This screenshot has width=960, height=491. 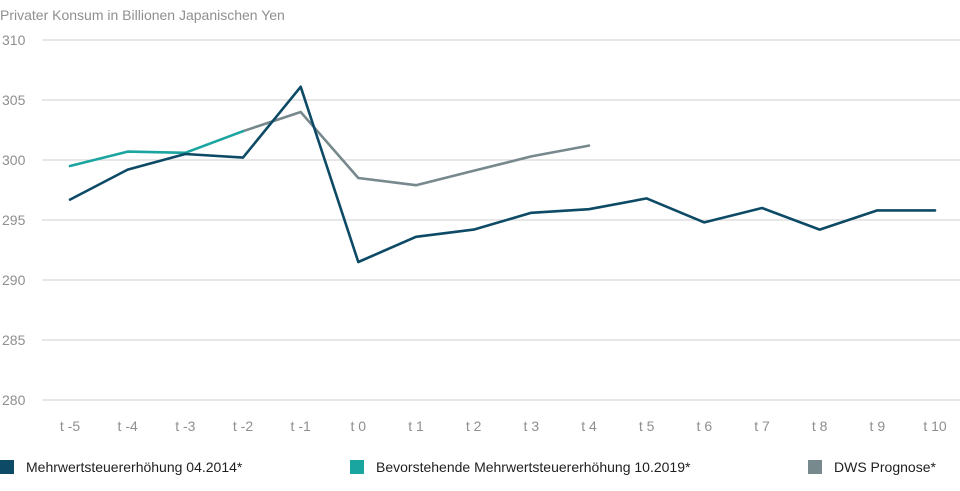 I want to click on x-tick-label: t -4, so click(x=128, y=426).